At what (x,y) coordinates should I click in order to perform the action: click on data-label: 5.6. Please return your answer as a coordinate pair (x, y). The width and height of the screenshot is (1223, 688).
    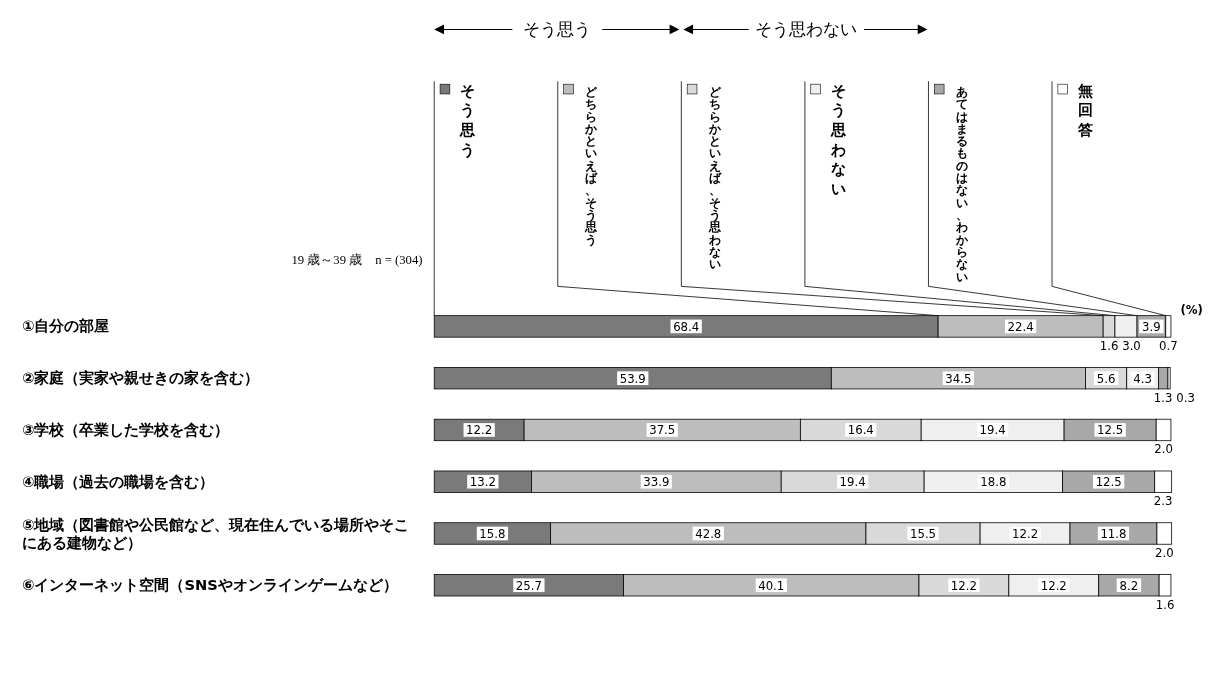
    Looking at the image, I should click on (1106, 378).